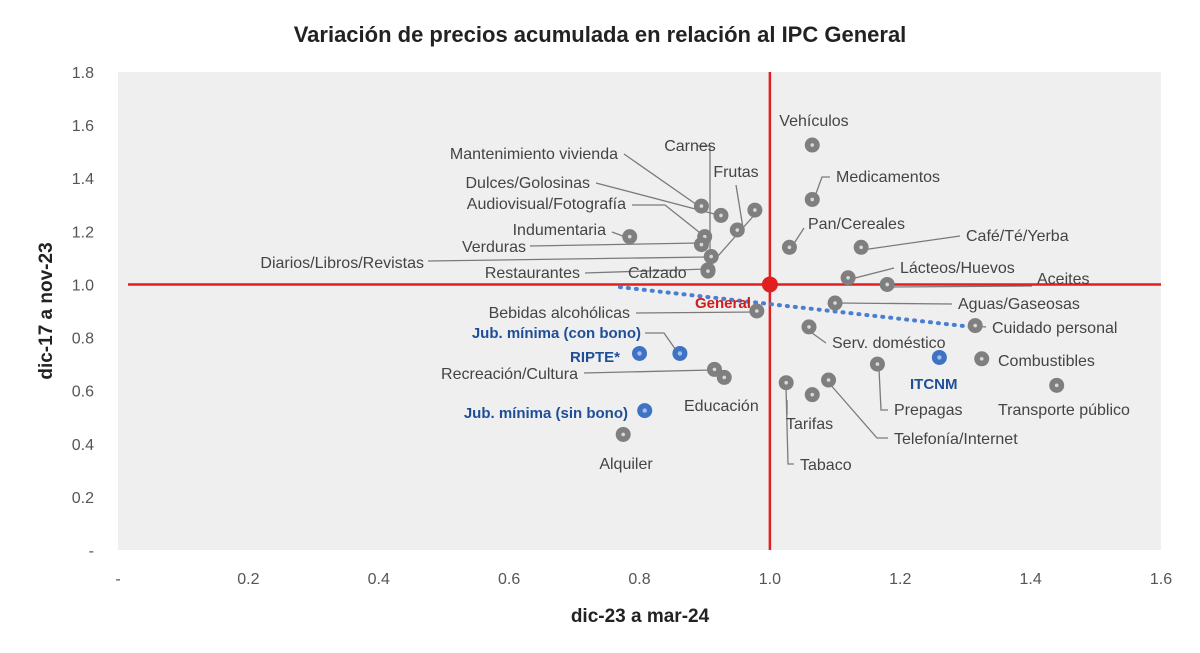 Image resolution: width=1200 pixels, height=653 pixels. Describe the element at coordinates (1161, 579) in the screenshot. I see `x-tick-label: 1.6` at that location.